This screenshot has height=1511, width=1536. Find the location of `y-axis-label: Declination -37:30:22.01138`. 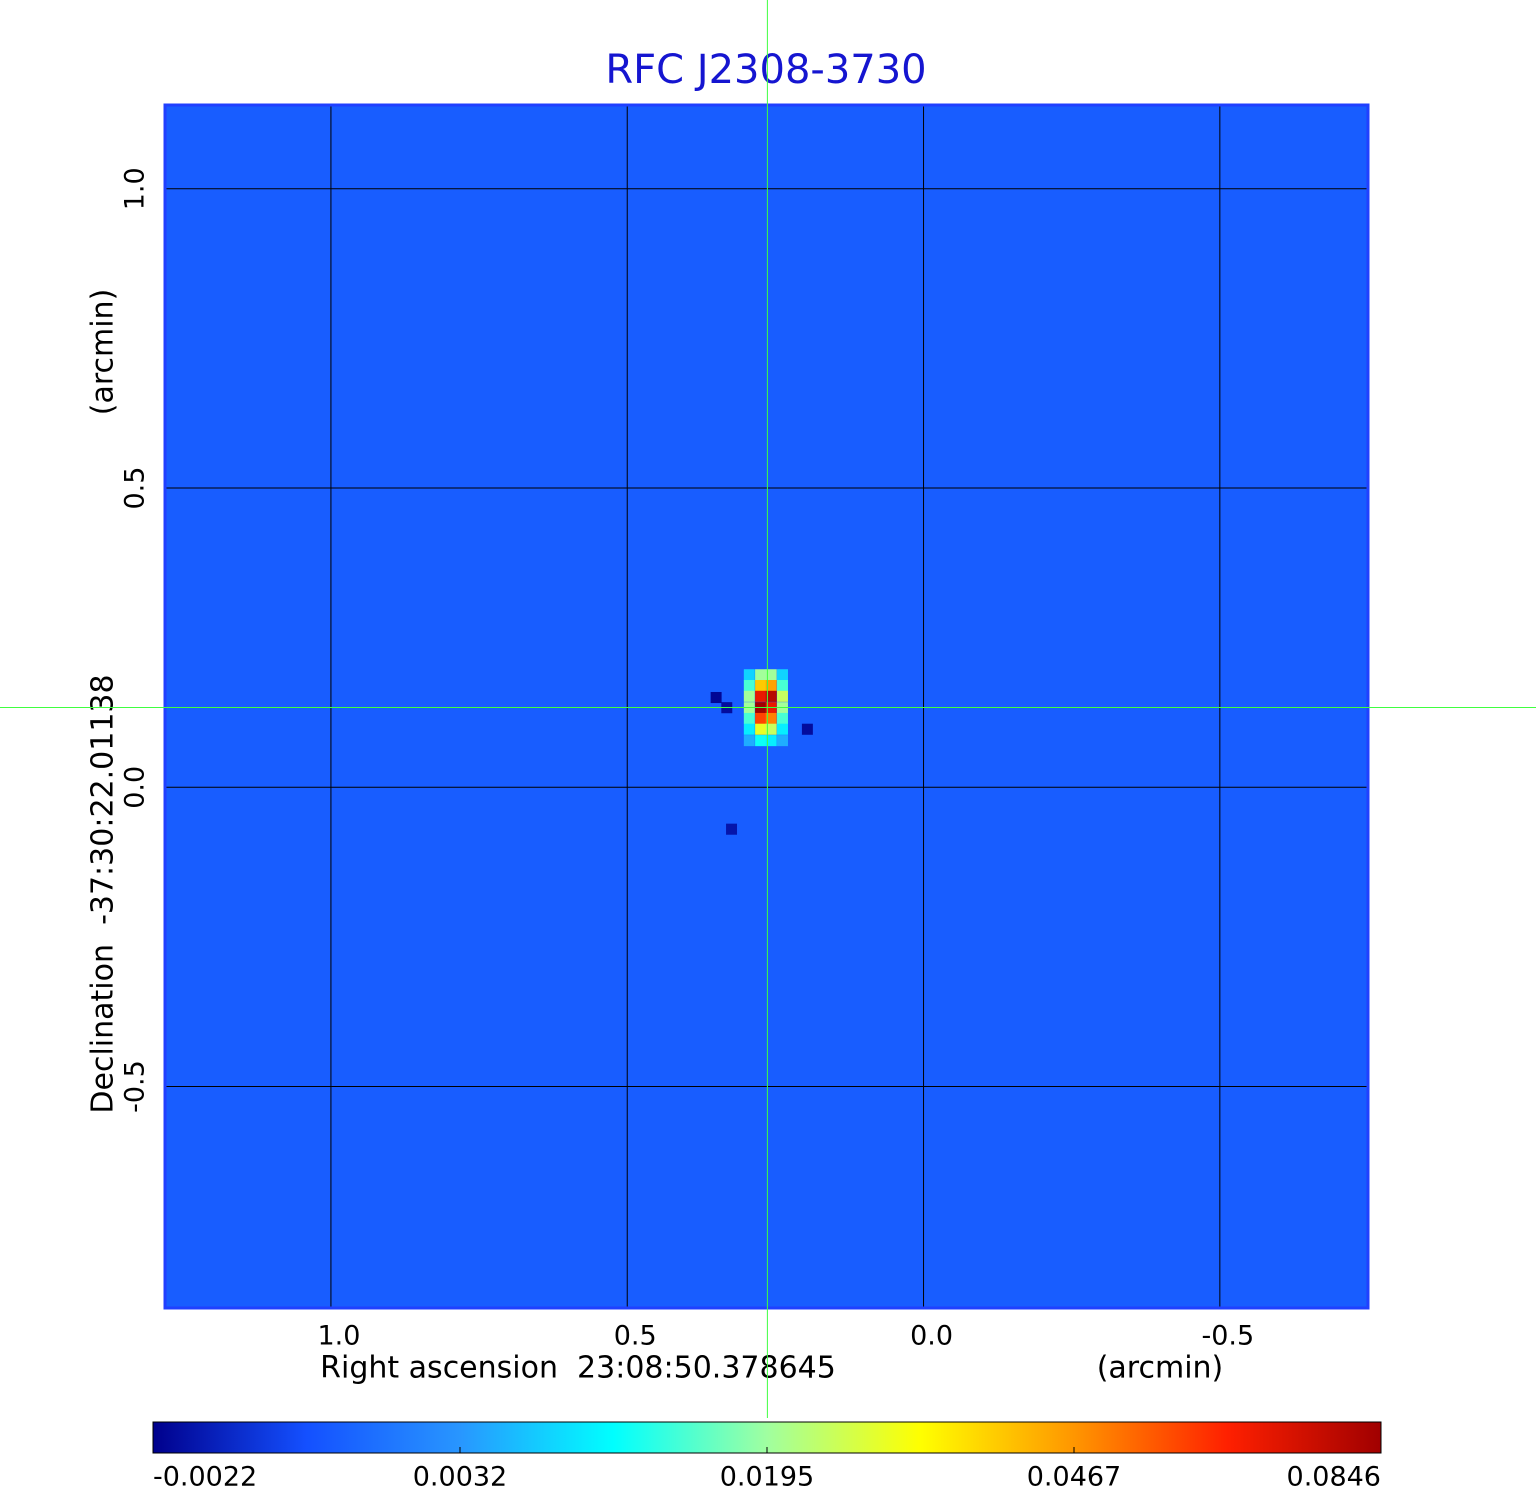

y-axis-label: Declination -37:30:22.01138 is located at coordinates (103, 893).